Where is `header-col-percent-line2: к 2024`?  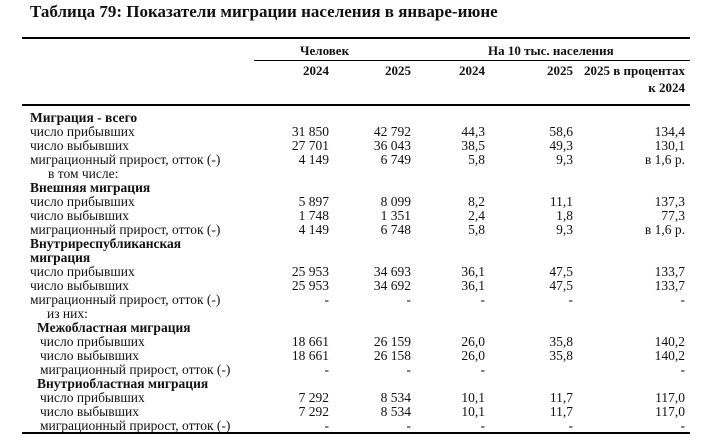
header-col-percent-line2: к 2024 is located at coordinates (666, 87).